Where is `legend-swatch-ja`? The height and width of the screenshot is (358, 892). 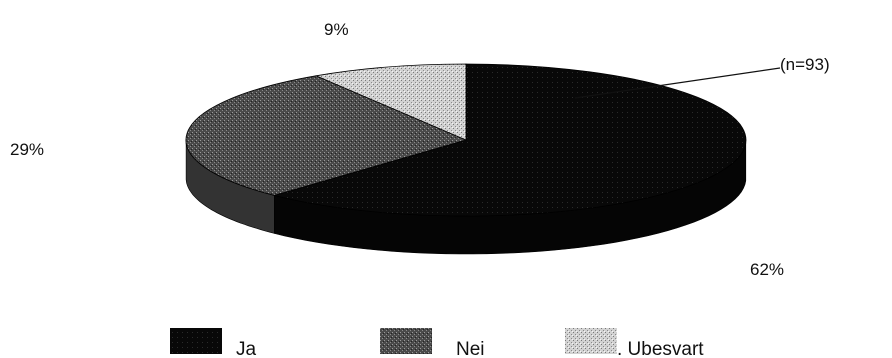 legend-swatch-ja is located at coordinates (196, 341).